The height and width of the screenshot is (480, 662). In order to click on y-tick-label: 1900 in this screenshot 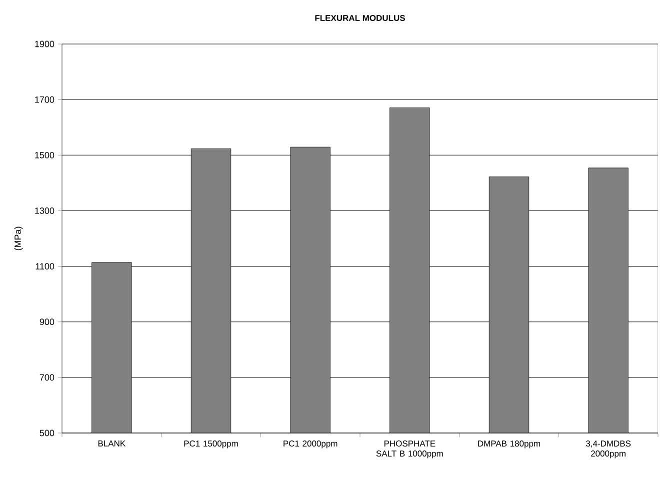, I will do `click(44, 44)`.